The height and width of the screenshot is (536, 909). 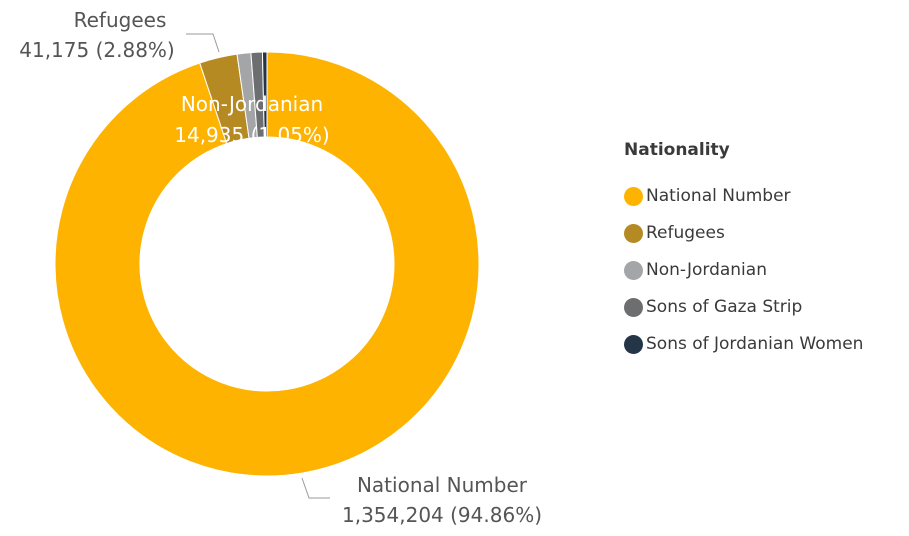 I want to click on slice-sons-of-jordanian-women, so click(x=264, y=94).